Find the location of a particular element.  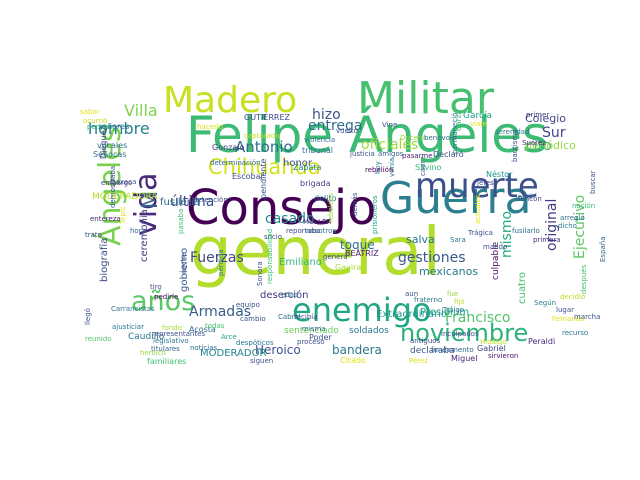

cloud-word: Hidalgo is located at coordinates (493, 342).